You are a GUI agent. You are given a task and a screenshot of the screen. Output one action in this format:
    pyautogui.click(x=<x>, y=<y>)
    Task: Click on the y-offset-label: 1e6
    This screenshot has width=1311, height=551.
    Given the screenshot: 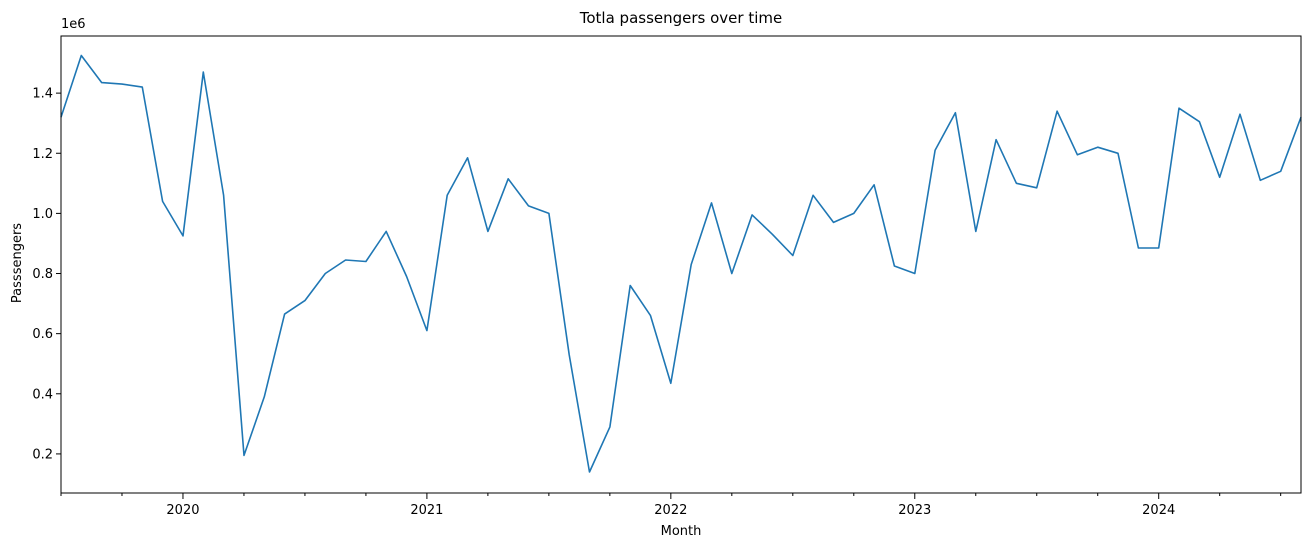 What is the action you would take?
    pyautogui.click(x=73, y=24)
    